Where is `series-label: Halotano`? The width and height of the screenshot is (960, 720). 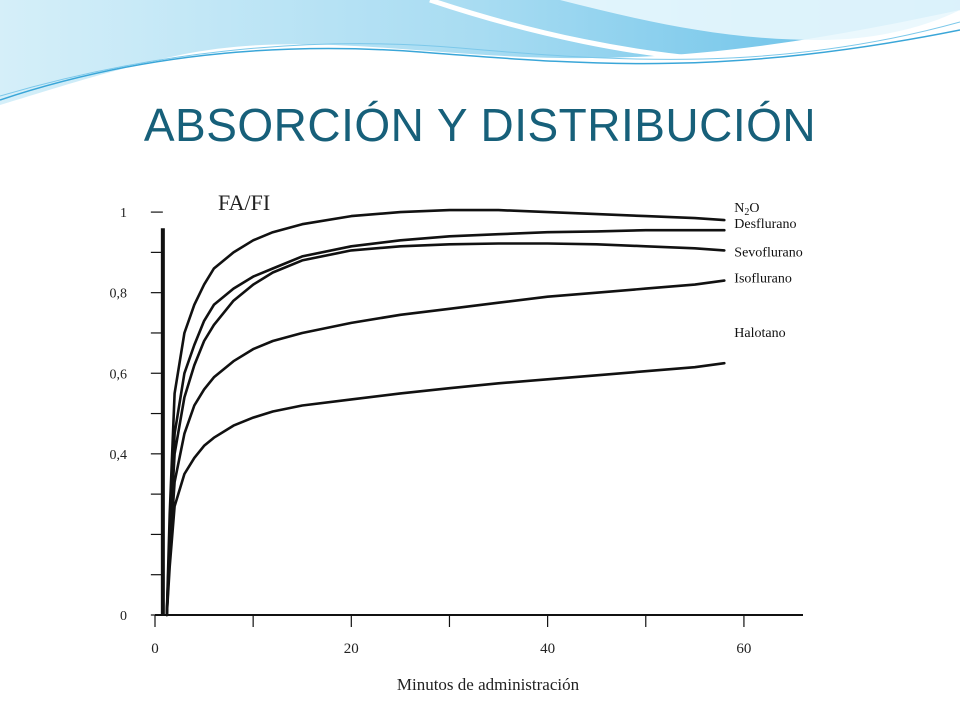
series-label: Halotano is located at coordinates (759, 333).